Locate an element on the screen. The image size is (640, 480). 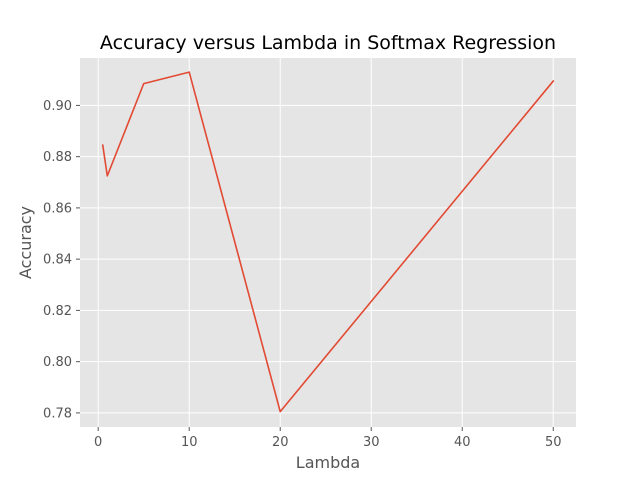
y-tick-label: 0.84 is located at coordinates (57, 260).